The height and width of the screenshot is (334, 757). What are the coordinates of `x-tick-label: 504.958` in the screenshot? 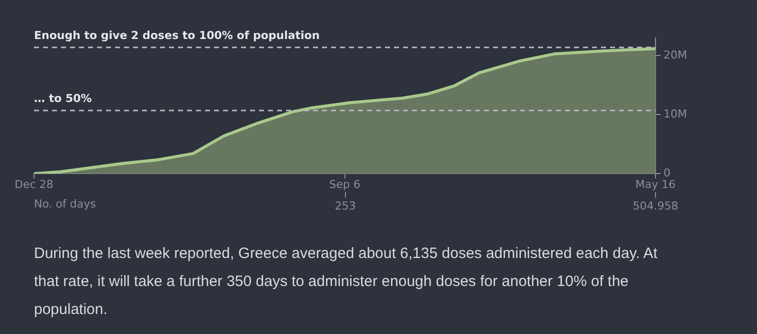 It's located at (655, 205).